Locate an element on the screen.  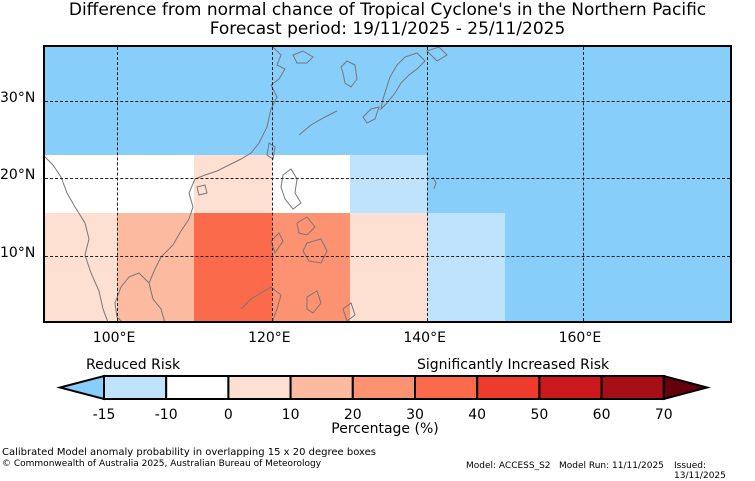
colorbar is located at coordinates (383, 387).